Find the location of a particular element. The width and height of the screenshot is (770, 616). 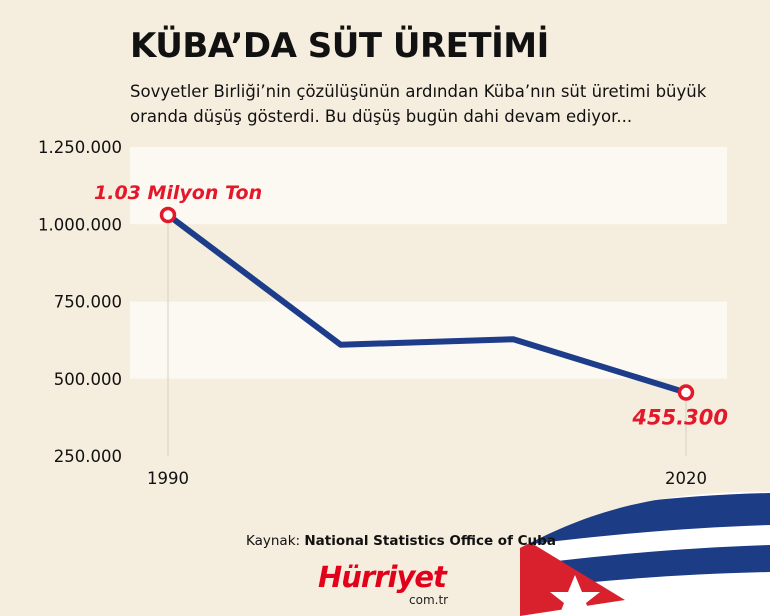

y-tick-label: 500.000 is located at coordinates (88, 379).